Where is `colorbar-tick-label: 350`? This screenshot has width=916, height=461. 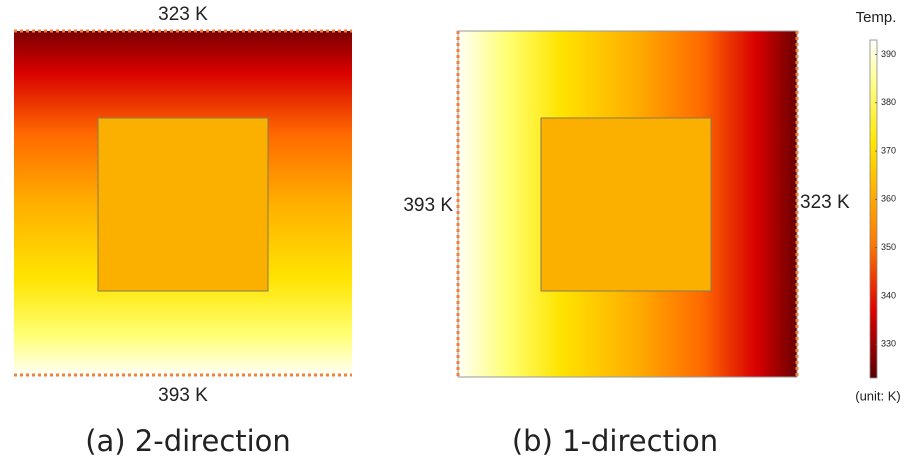 colorbar-tick-label: 350 is located at coordinates (888, 247).